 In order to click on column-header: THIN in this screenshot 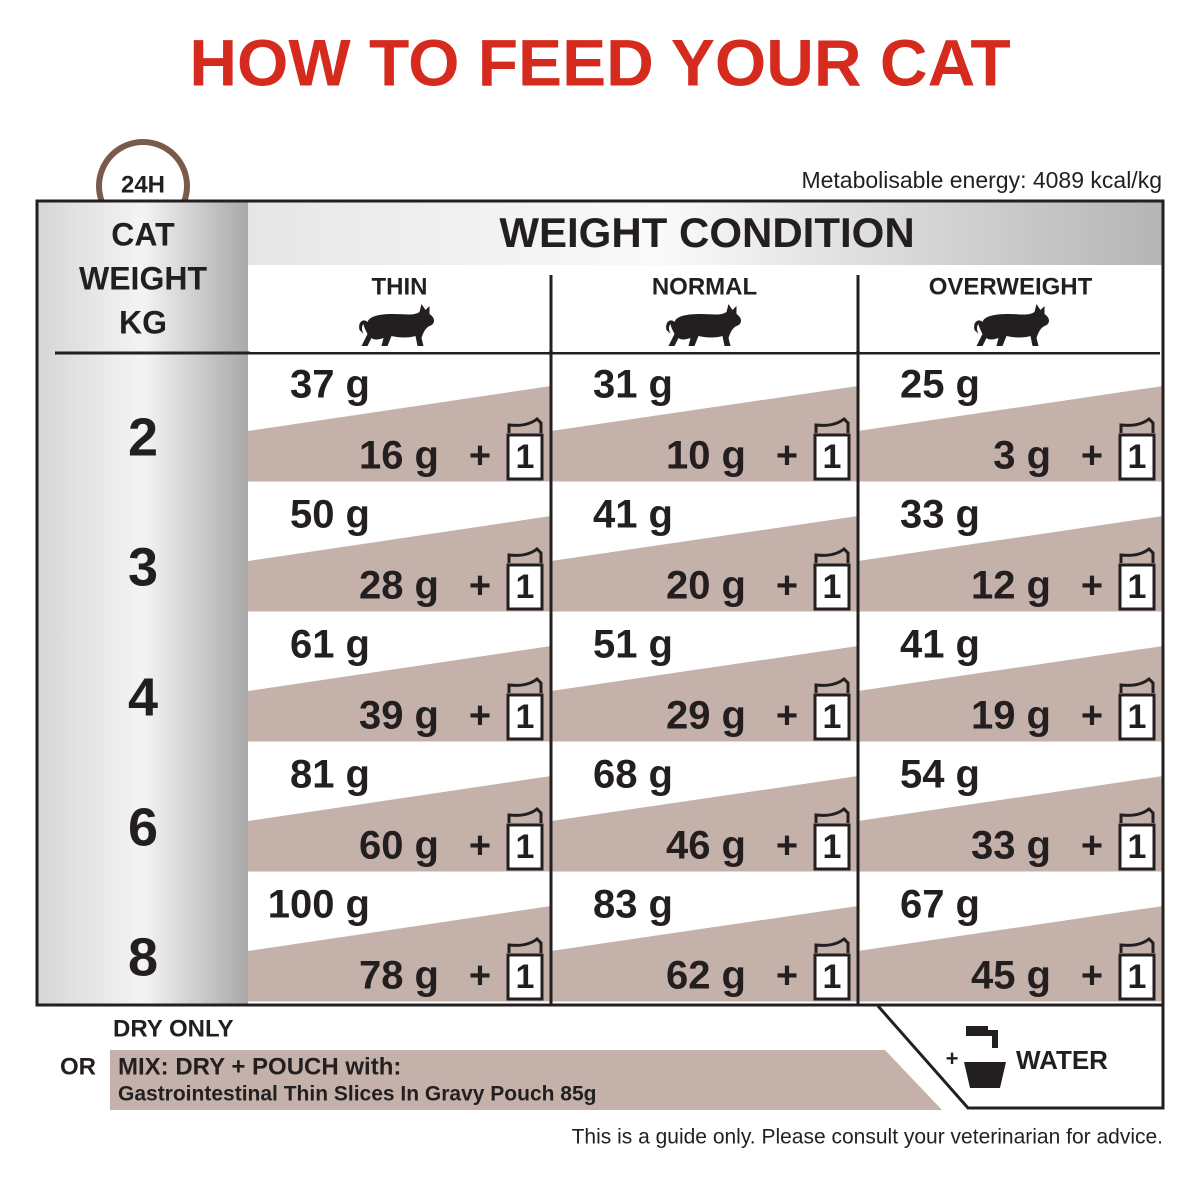, I will do `click(400, 286)`.